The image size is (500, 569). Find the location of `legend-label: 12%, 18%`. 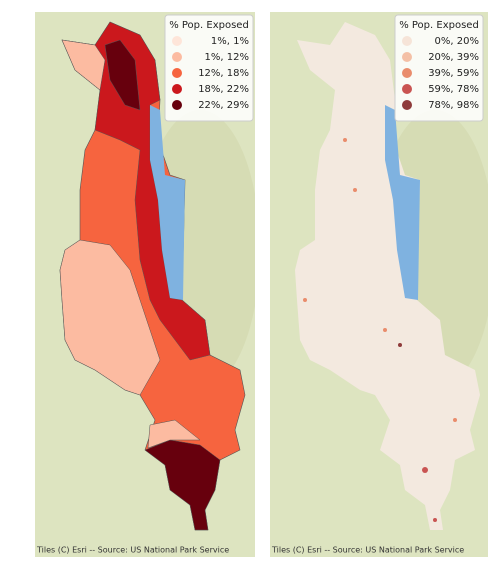

legend-label: 12%, 18% is located at coordinates (223, 73).